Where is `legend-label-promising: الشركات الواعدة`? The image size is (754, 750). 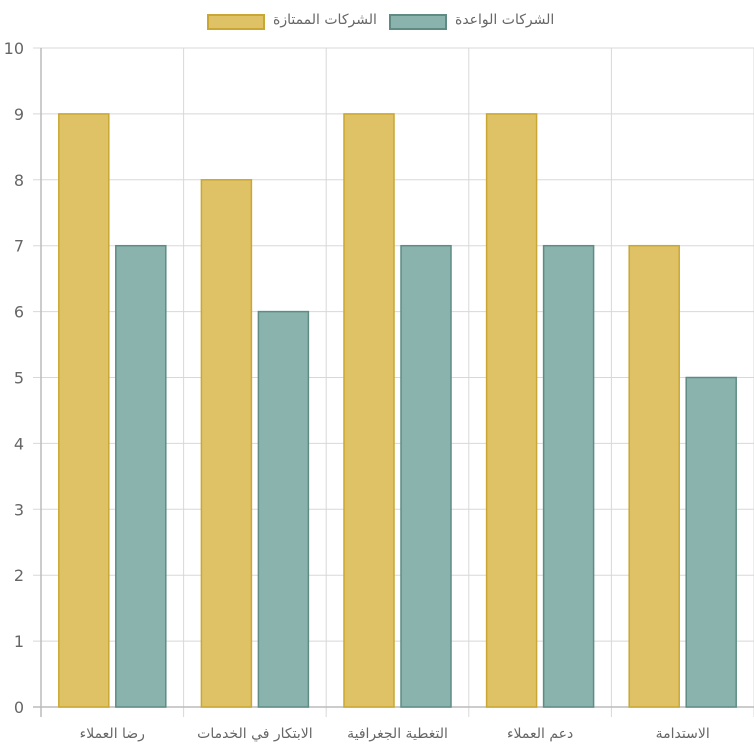
legend-label-promising: الشركات الواعدة is located at coordinates (505, 20).